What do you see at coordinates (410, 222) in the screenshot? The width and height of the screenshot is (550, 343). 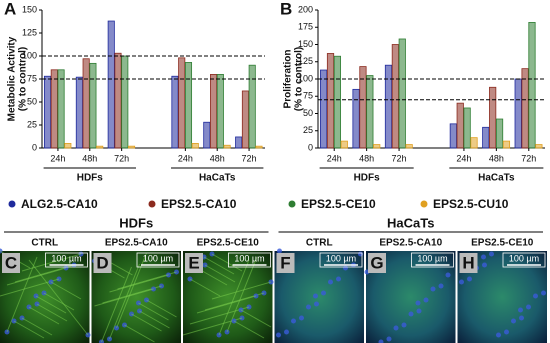 I see `image-group-title: HaCaTs` at bounding box center [410, 222].